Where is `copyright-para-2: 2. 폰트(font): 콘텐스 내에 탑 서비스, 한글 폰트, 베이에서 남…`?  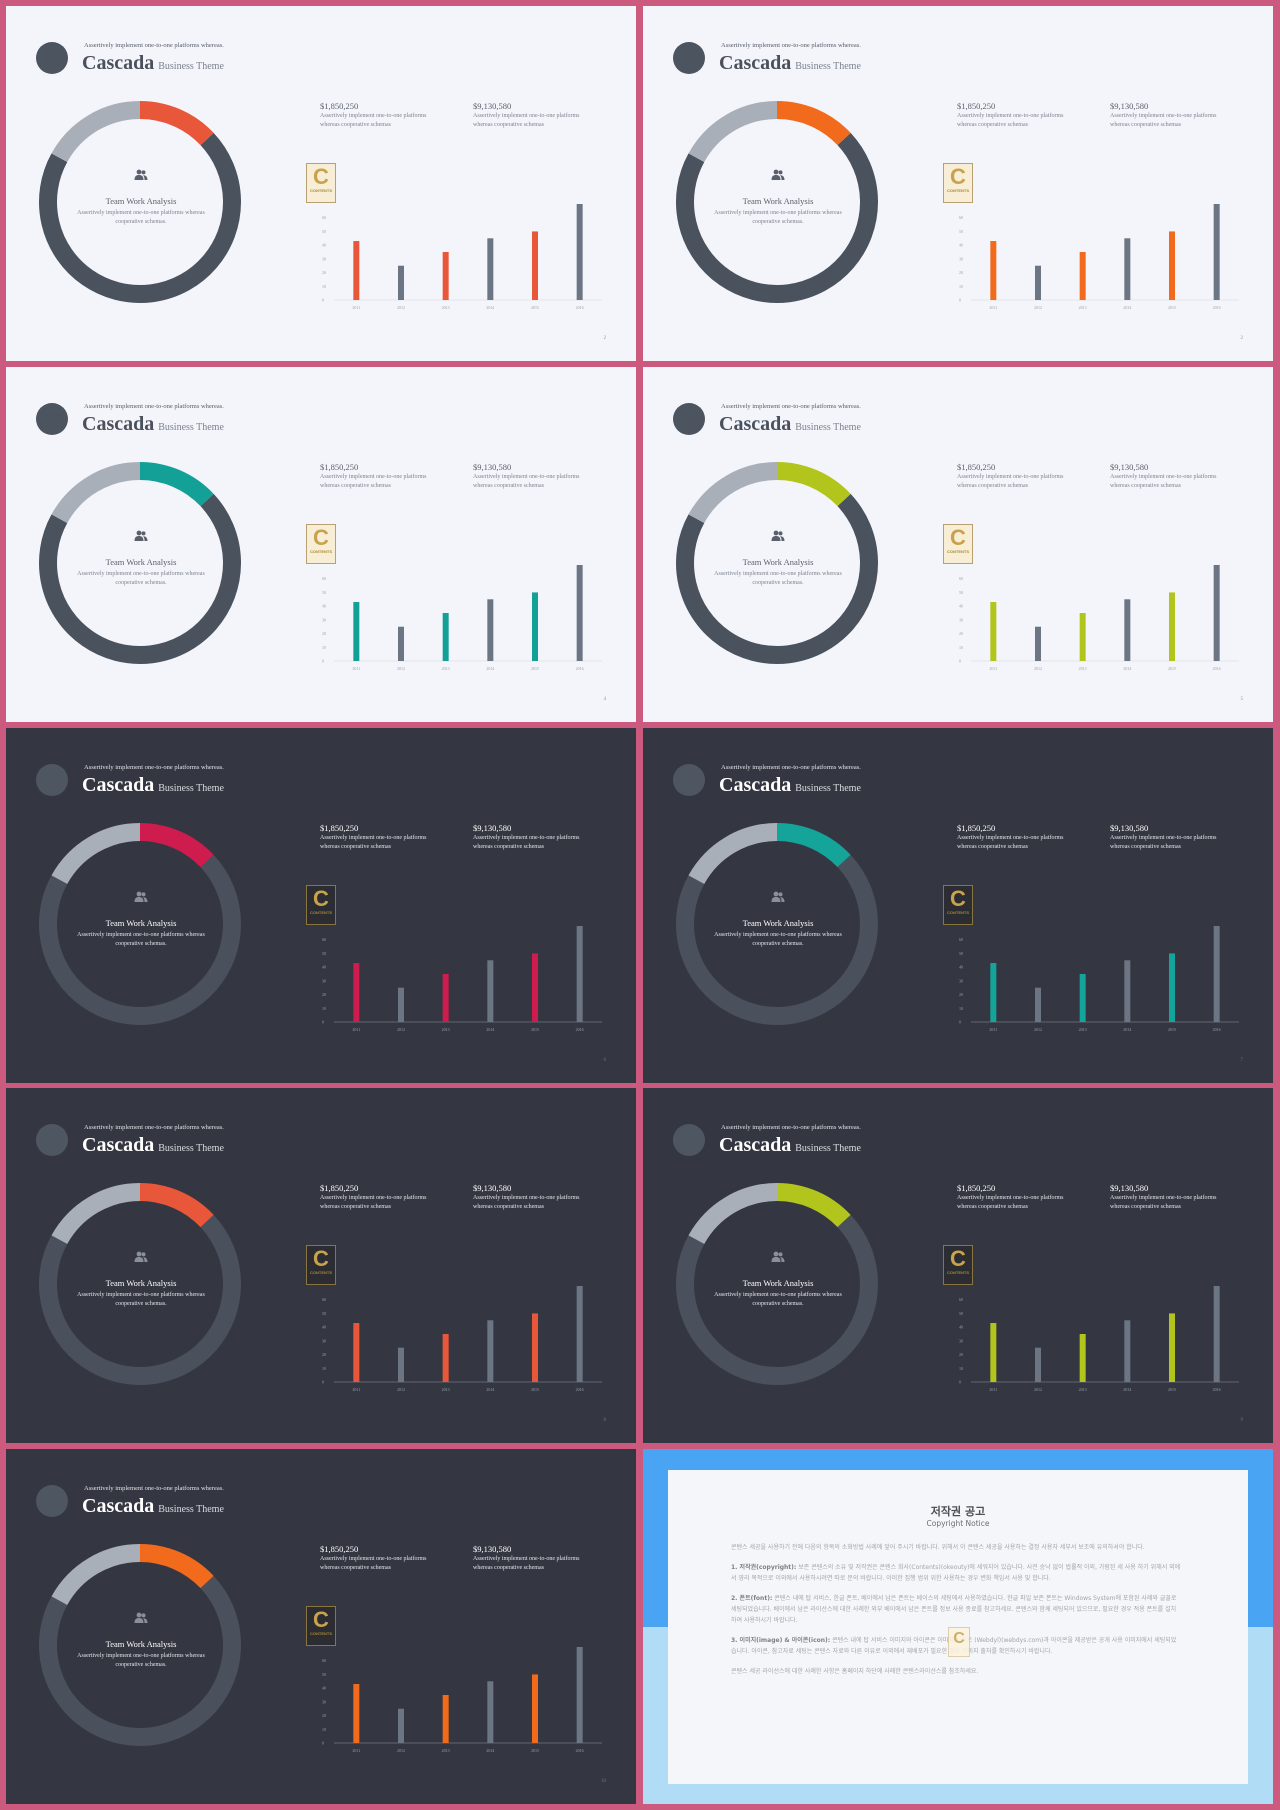
copyright-para-2: 2. 폰트(font): 콘텐스 내에 탑 서비스, 한글 폰트, 베이에서 남… is located at coordinates (956, 1609).